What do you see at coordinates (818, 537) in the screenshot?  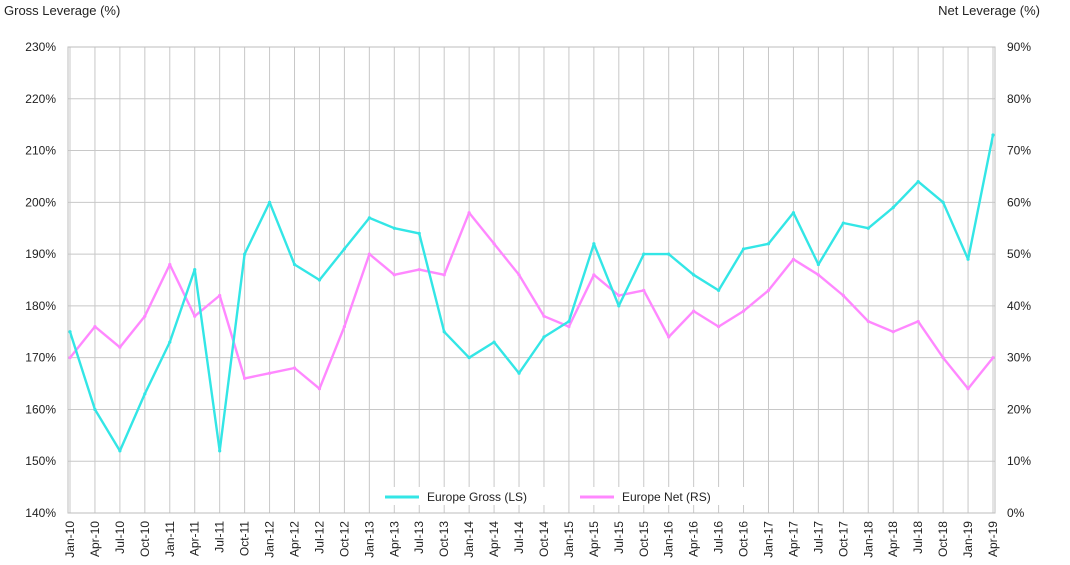 I see `x-tick-label: Jul-17` at bounding box center [818, 537].